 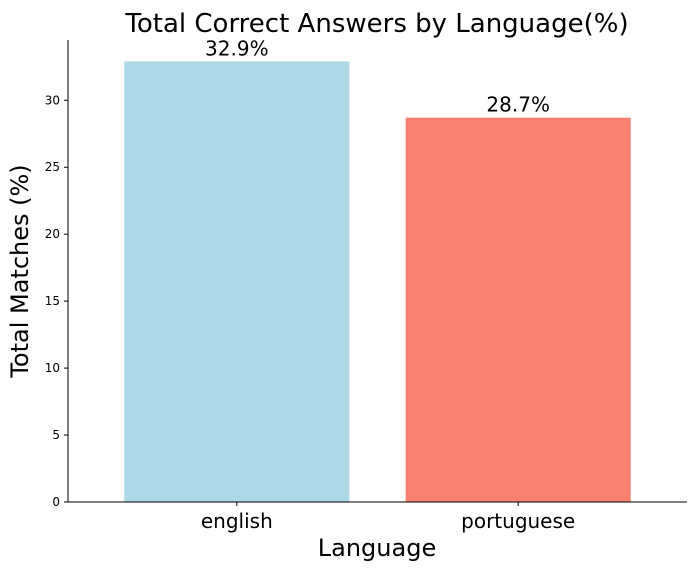 I want to click on x-tick-label-english: english, so click(x=237, y=521).